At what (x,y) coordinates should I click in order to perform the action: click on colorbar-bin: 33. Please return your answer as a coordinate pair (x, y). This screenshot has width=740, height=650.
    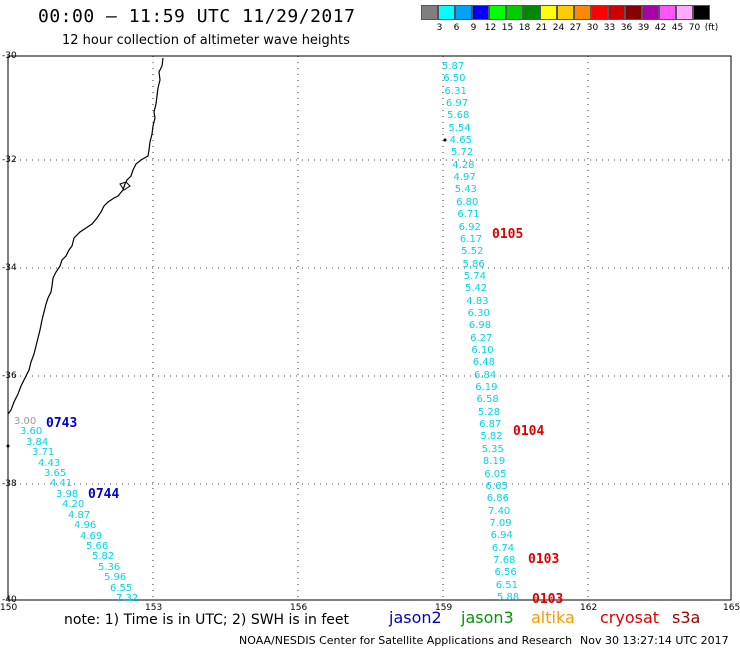
    Looking at the image, I should click on (603, 19).